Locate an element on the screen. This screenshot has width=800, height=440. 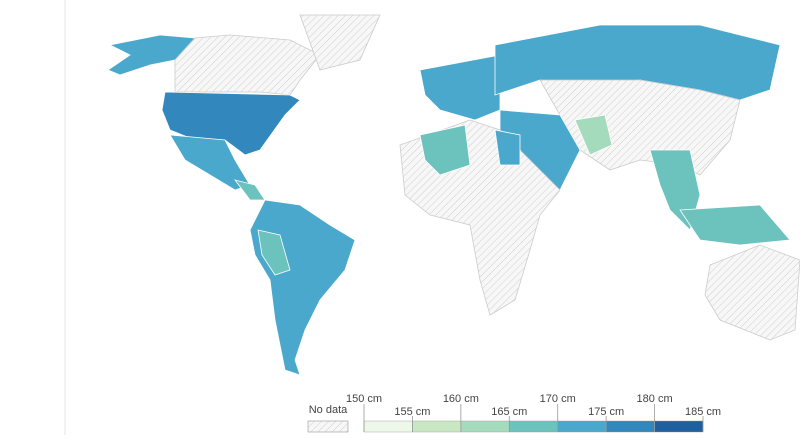
legend-tick-label: 180 cm is located at coordinates (655, 399).